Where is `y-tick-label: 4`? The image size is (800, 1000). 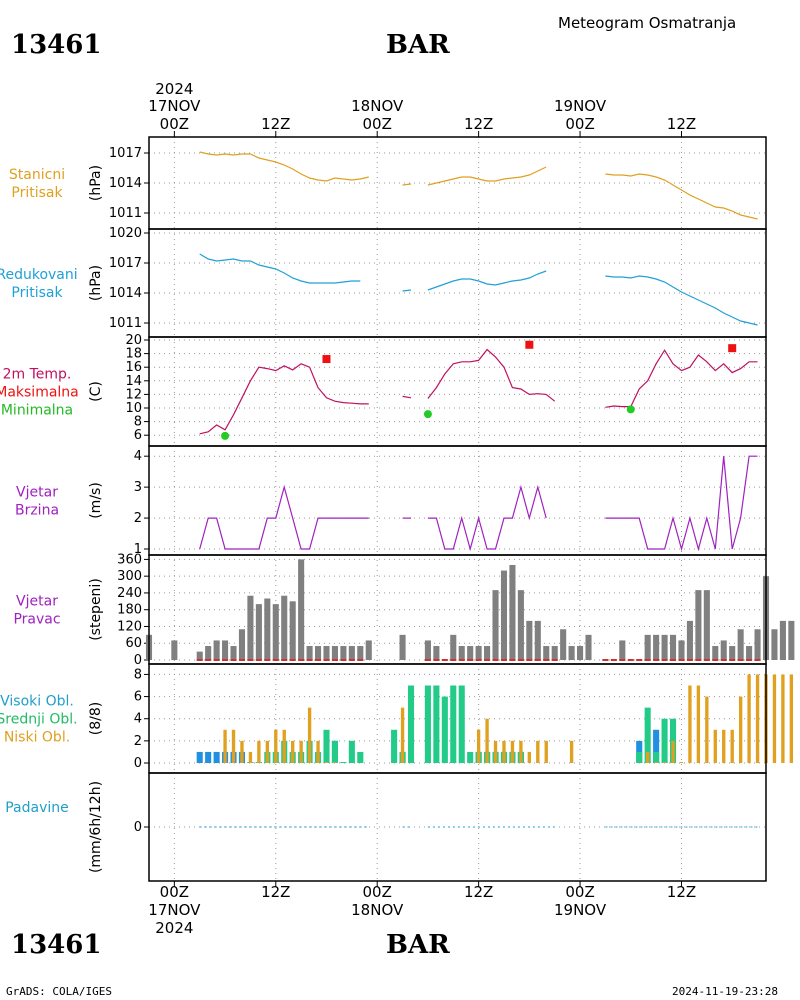
y-tick-label: 4 is located at coordinates (138, 719).